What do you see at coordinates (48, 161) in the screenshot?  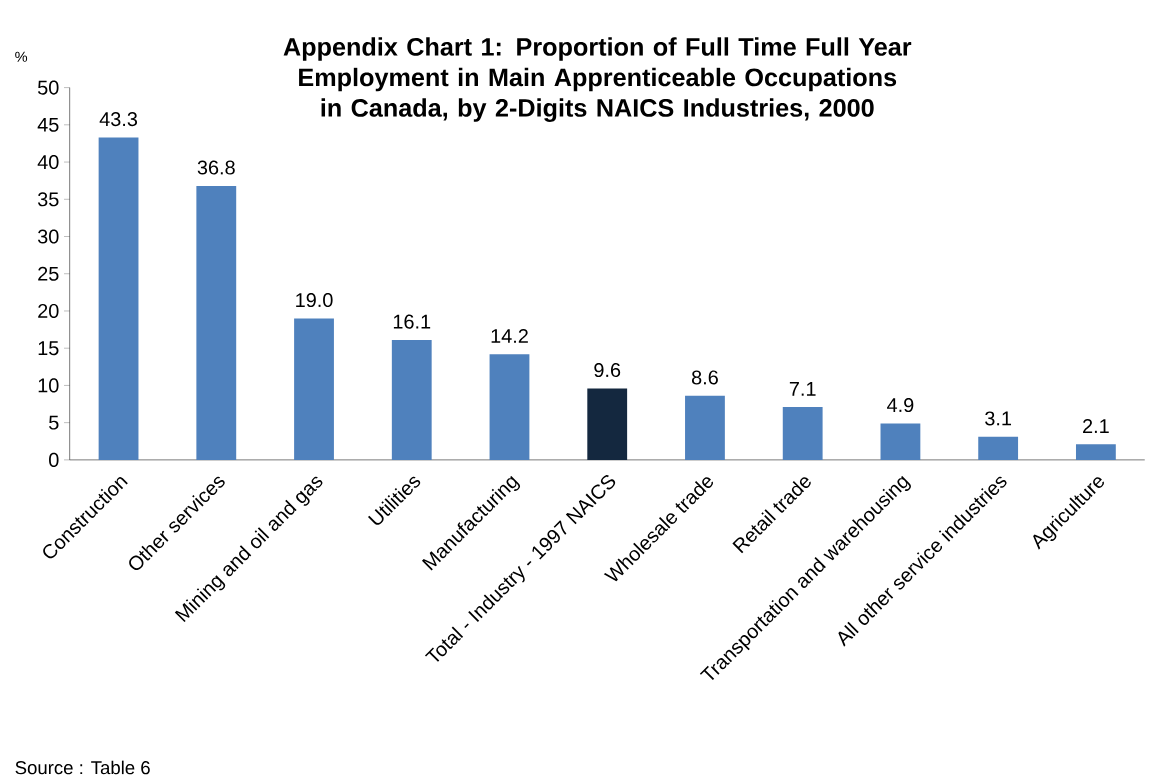 I see `y-tick-label: 40` at bounding box center [48, 161].